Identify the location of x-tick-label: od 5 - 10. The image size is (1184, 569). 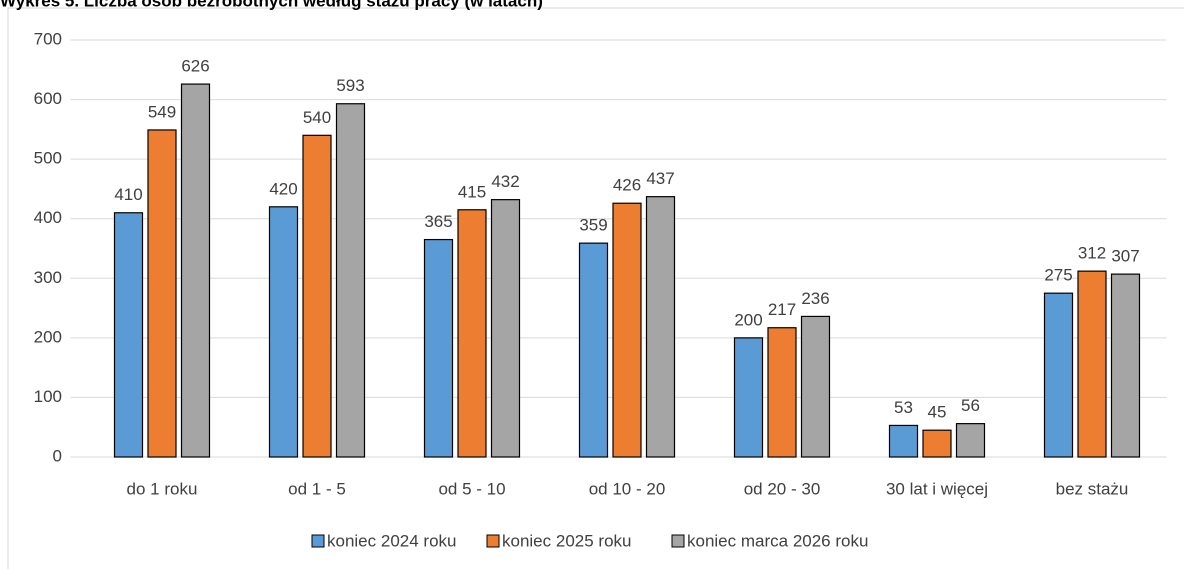
(471, 488).